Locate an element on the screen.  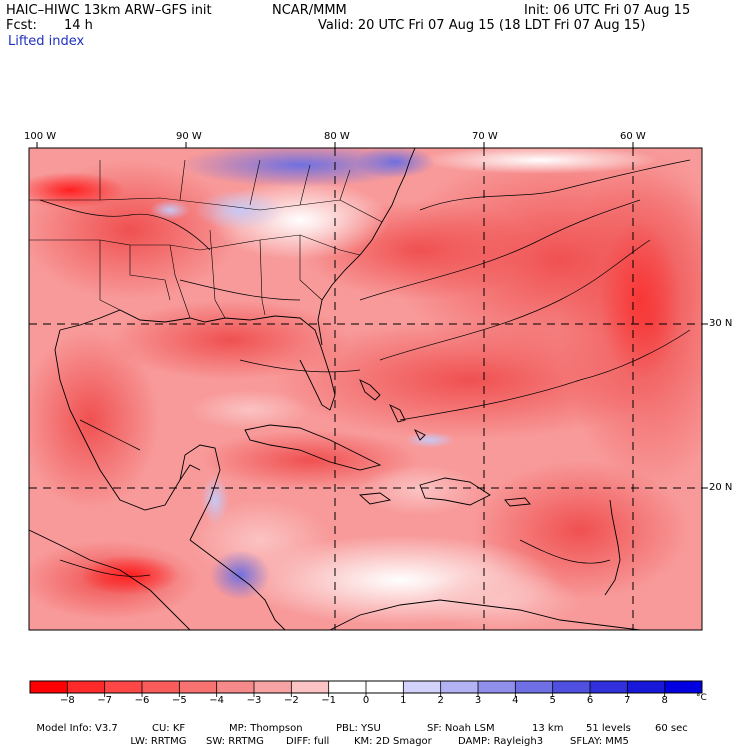
lon-label-80w: 80 W is located at coordinates (337, 136).